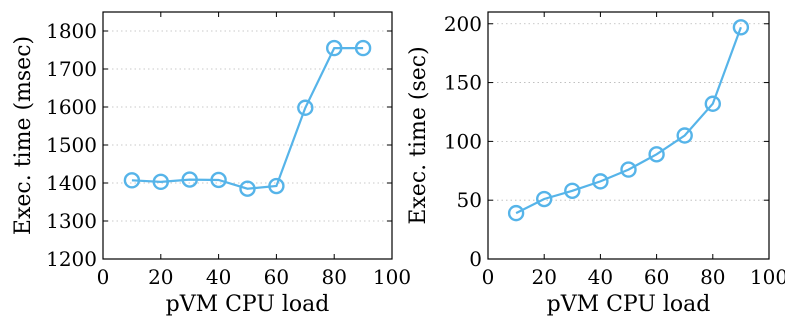 This screenshot has height=323, width=785. What do you see at coordinates (71, 69) in the screenshot?
I see `left-y-tick-label-5: 1700` at bounding box center [71, 69].